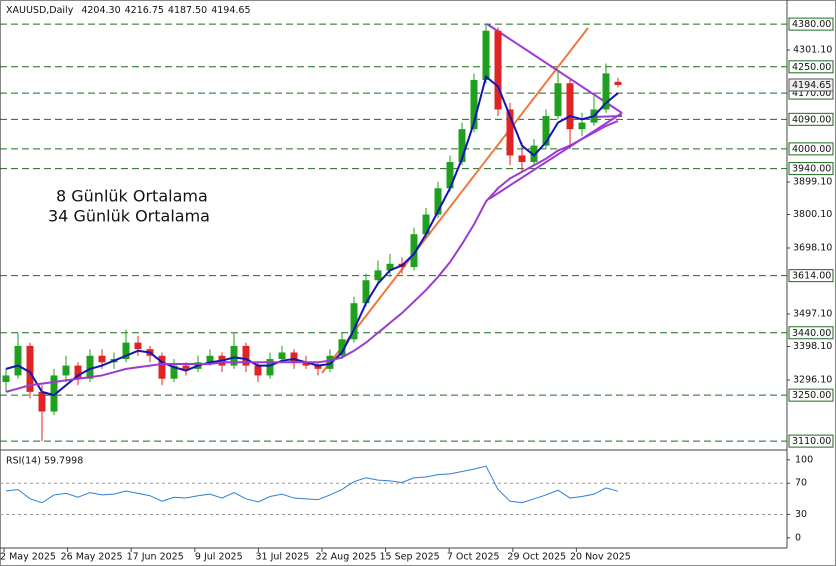 The height and width of the screenshot is (566, 836). Describe the element at coordinates (219, 557) in the screenshot. I see `x-tick-label: 9 Jul 2025` at that location.